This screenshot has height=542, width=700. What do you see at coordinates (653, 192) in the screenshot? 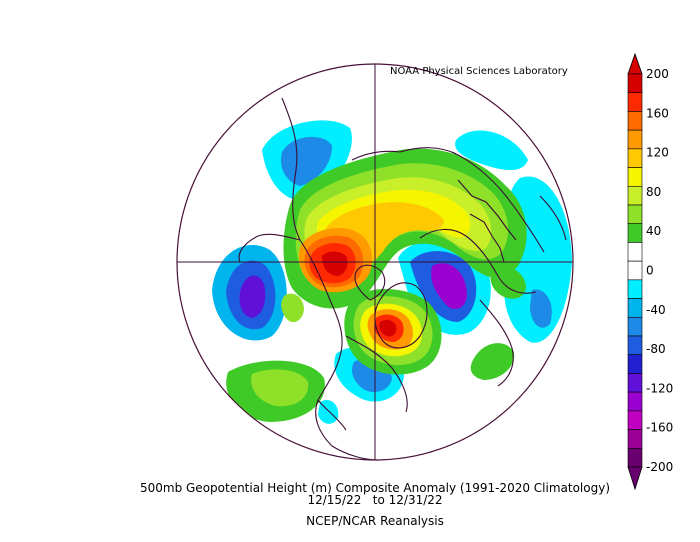
I see `colorbar-tick-label: 80` at bounding box center [653, 192].